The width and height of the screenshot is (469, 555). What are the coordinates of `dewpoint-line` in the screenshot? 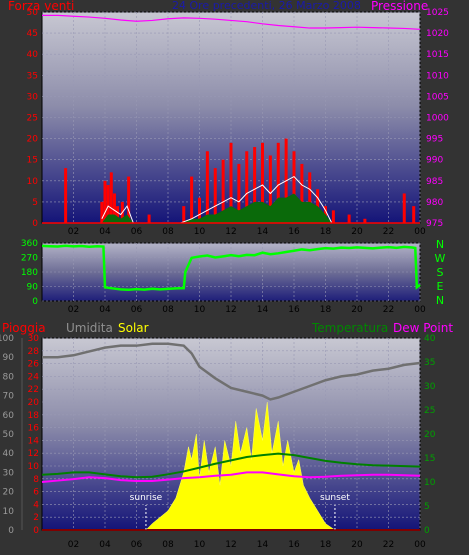 It's located at (231, 477).